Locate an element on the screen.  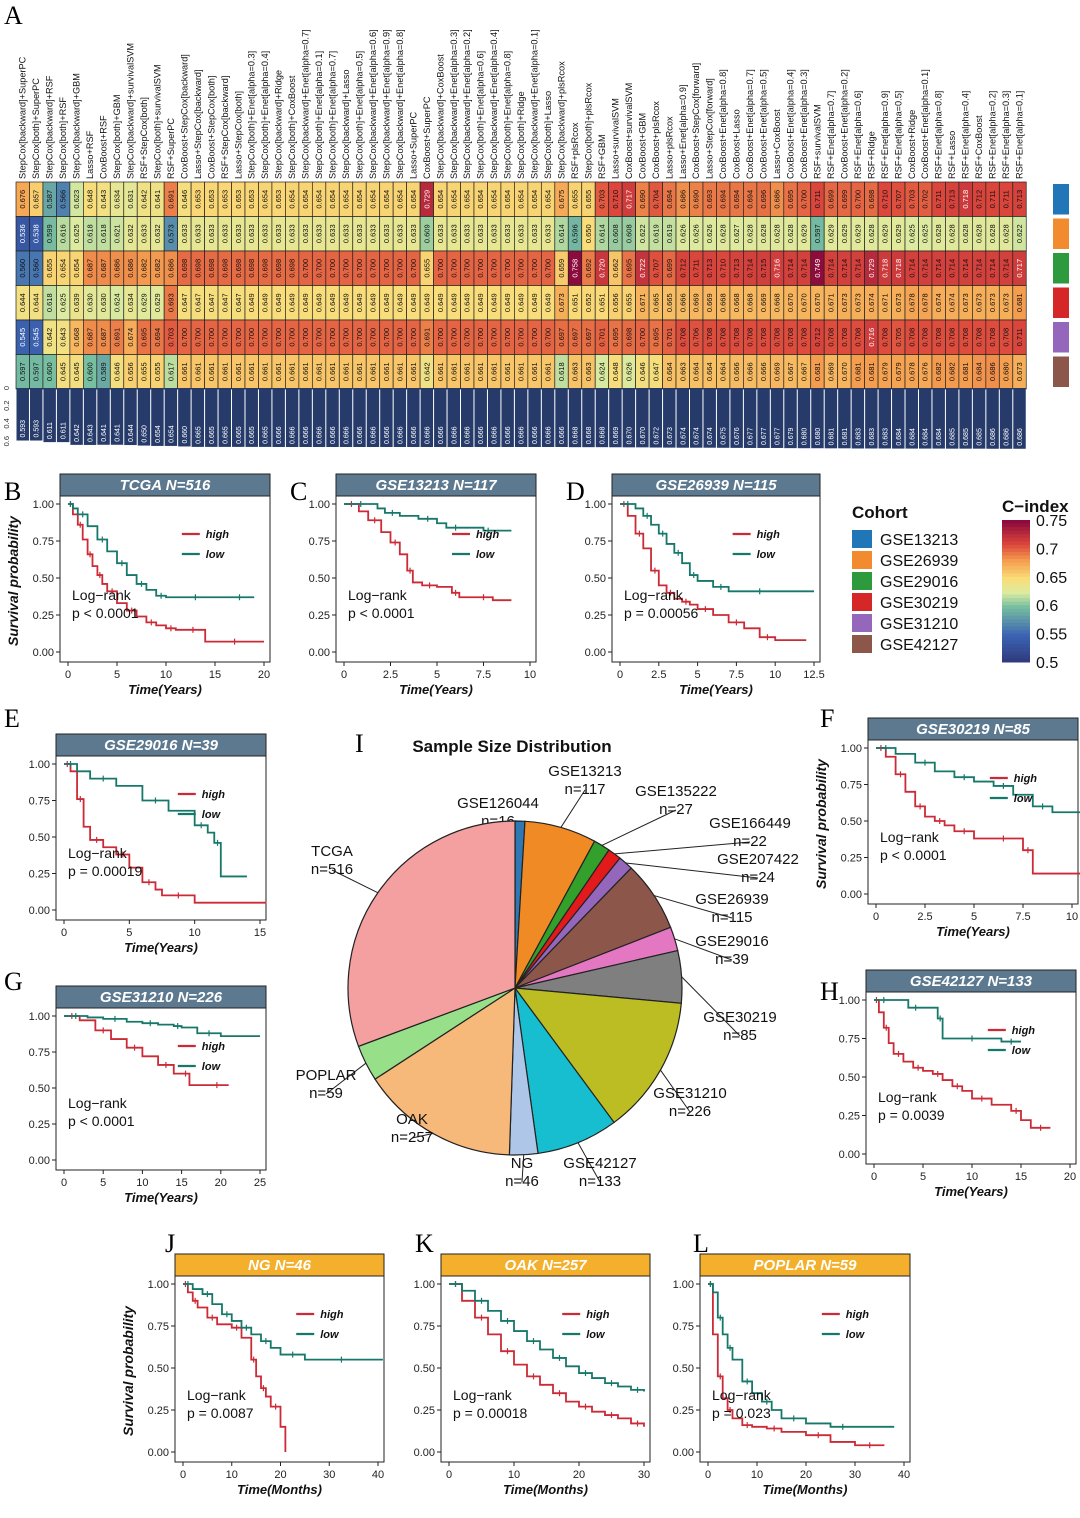
x-axis-label: Time(Months) is located at coordinates (805, 1489).